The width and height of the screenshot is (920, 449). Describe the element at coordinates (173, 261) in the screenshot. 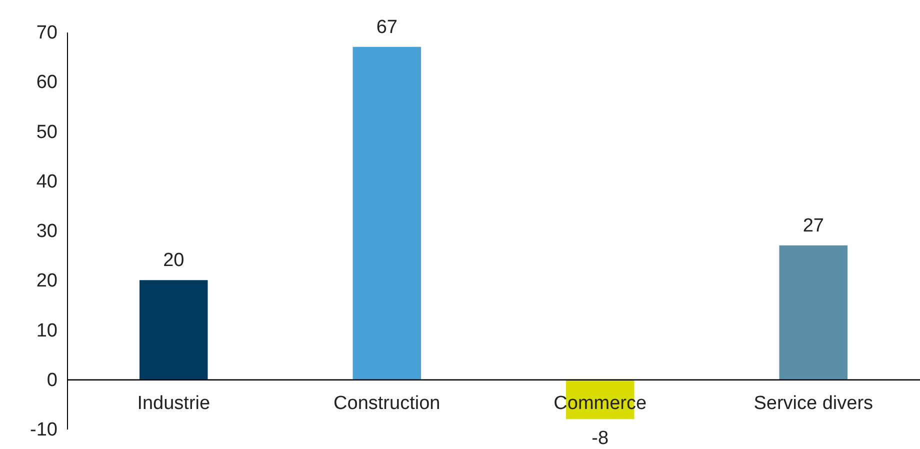

I see `data-label: 20` at that location.